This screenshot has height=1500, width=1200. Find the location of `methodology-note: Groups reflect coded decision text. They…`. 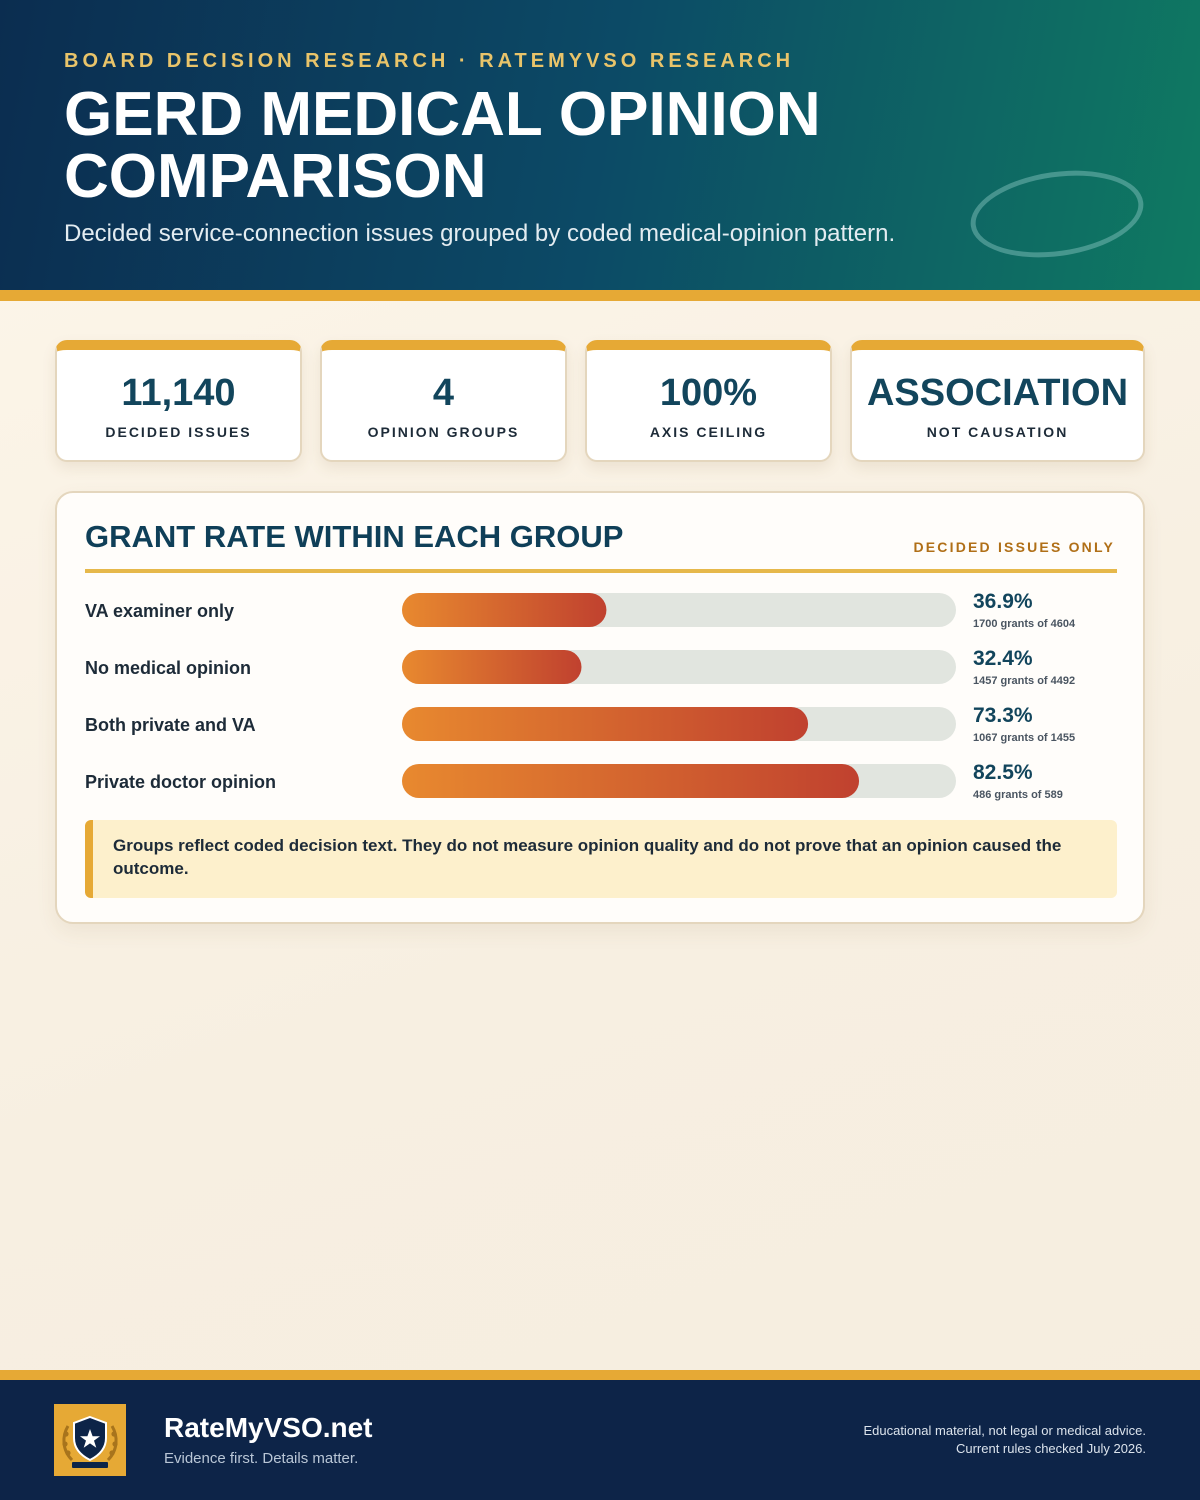

methodology-note: Groups reflect coded decision text. They… is located at coordinates (601, 859).